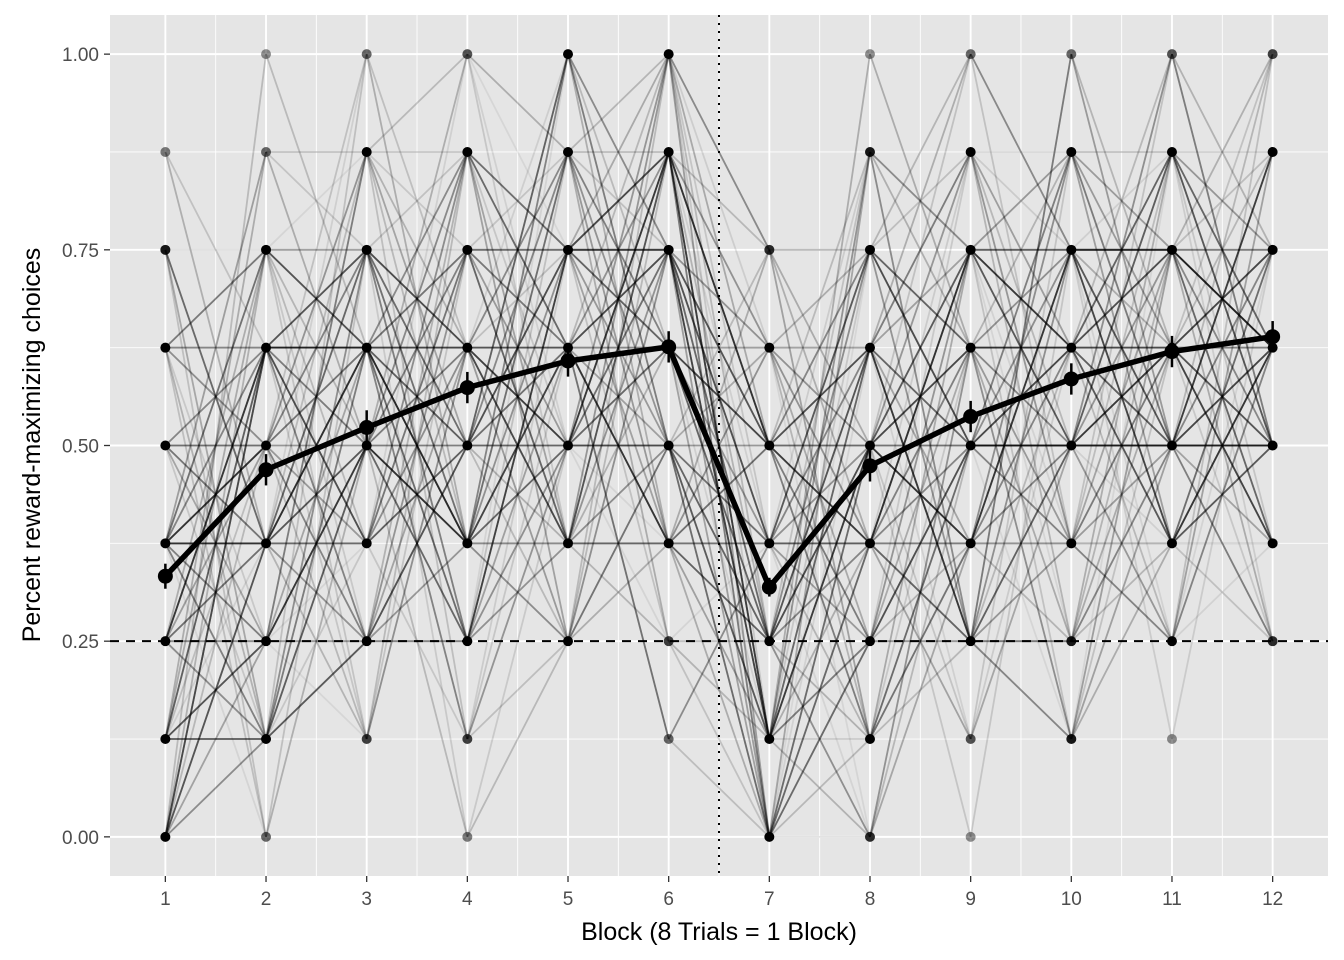 Image resolution: width=1344 pixels, height=960 pixels. Describe the element at coordinates (1172, 899) in the screenshot. I see `x-tick-label: 11` at that location.